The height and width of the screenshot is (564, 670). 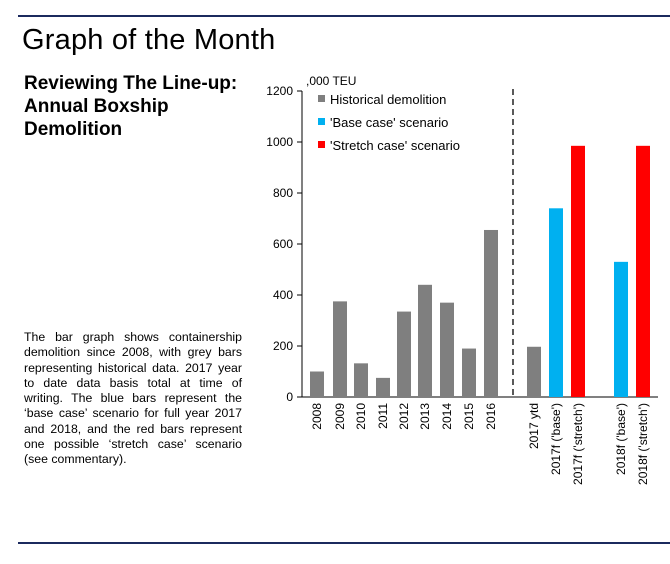 I want to click on bar-2015, so click(x=469, y=372).